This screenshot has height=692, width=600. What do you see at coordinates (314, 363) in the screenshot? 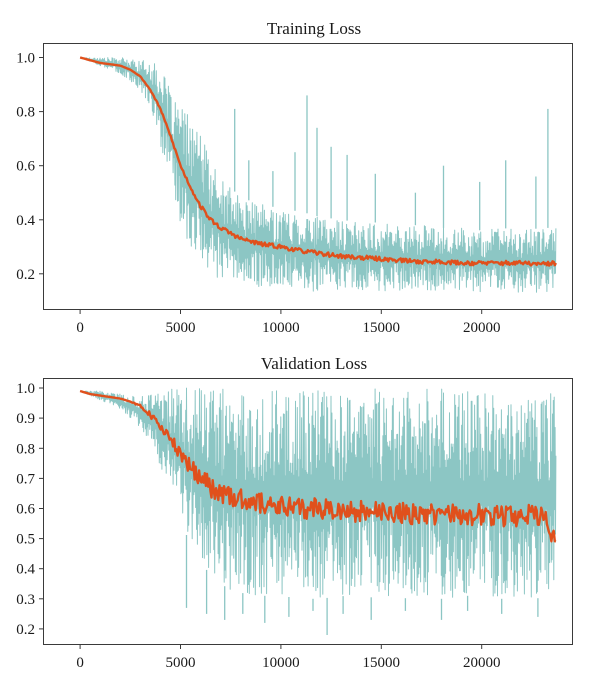
I see `validation-loss-title: Validation Loss` at bounding box center [314, 363].